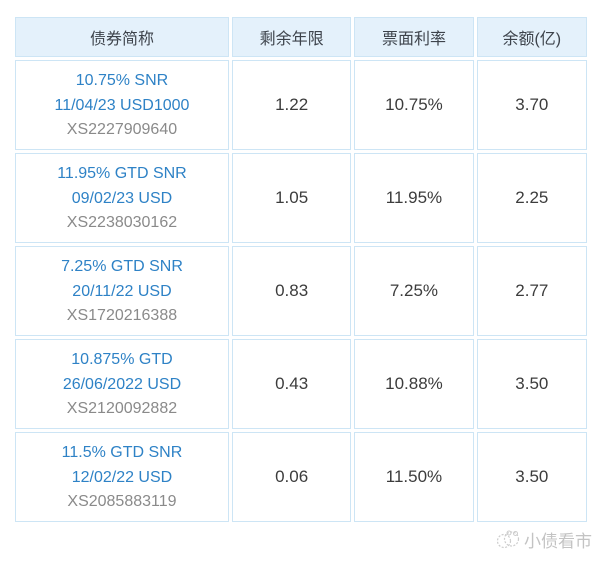 The width and height of the screenshot is (602, 561). Describe the element at coordinates (122, 279) in the screenshot. I see `bond-name-link: 7.25% GTD SNR 20/11/22 USD` at that location.